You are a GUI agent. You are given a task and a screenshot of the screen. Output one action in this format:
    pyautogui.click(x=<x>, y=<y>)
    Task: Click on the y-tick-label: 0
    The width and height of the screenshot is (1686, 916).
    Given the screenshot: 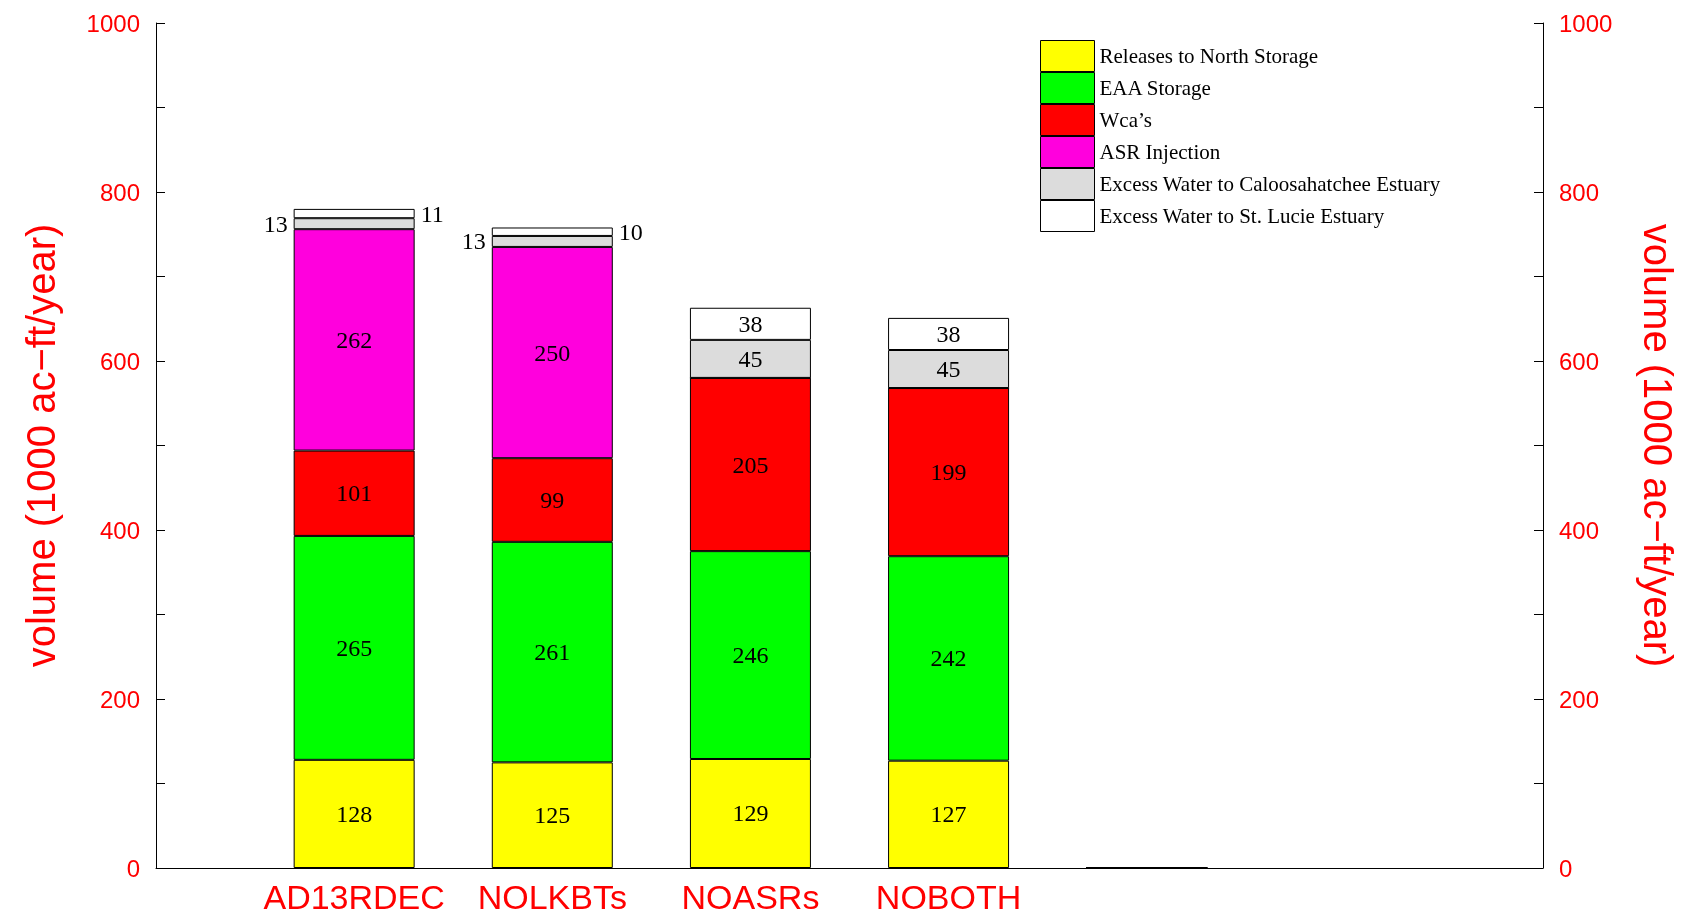 What is the action you would take?
    pyautogui.click(x=133, y=868)
    